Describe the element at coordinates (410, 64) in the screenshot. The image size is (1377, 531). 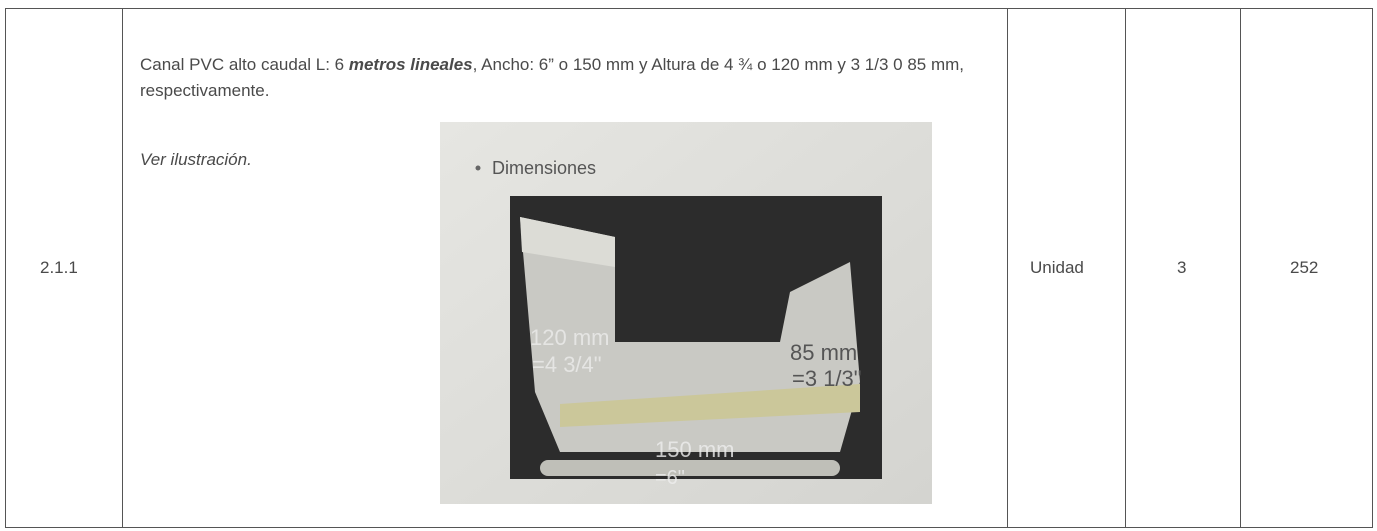
I see `description-emphasis: metros lineales` at that location.